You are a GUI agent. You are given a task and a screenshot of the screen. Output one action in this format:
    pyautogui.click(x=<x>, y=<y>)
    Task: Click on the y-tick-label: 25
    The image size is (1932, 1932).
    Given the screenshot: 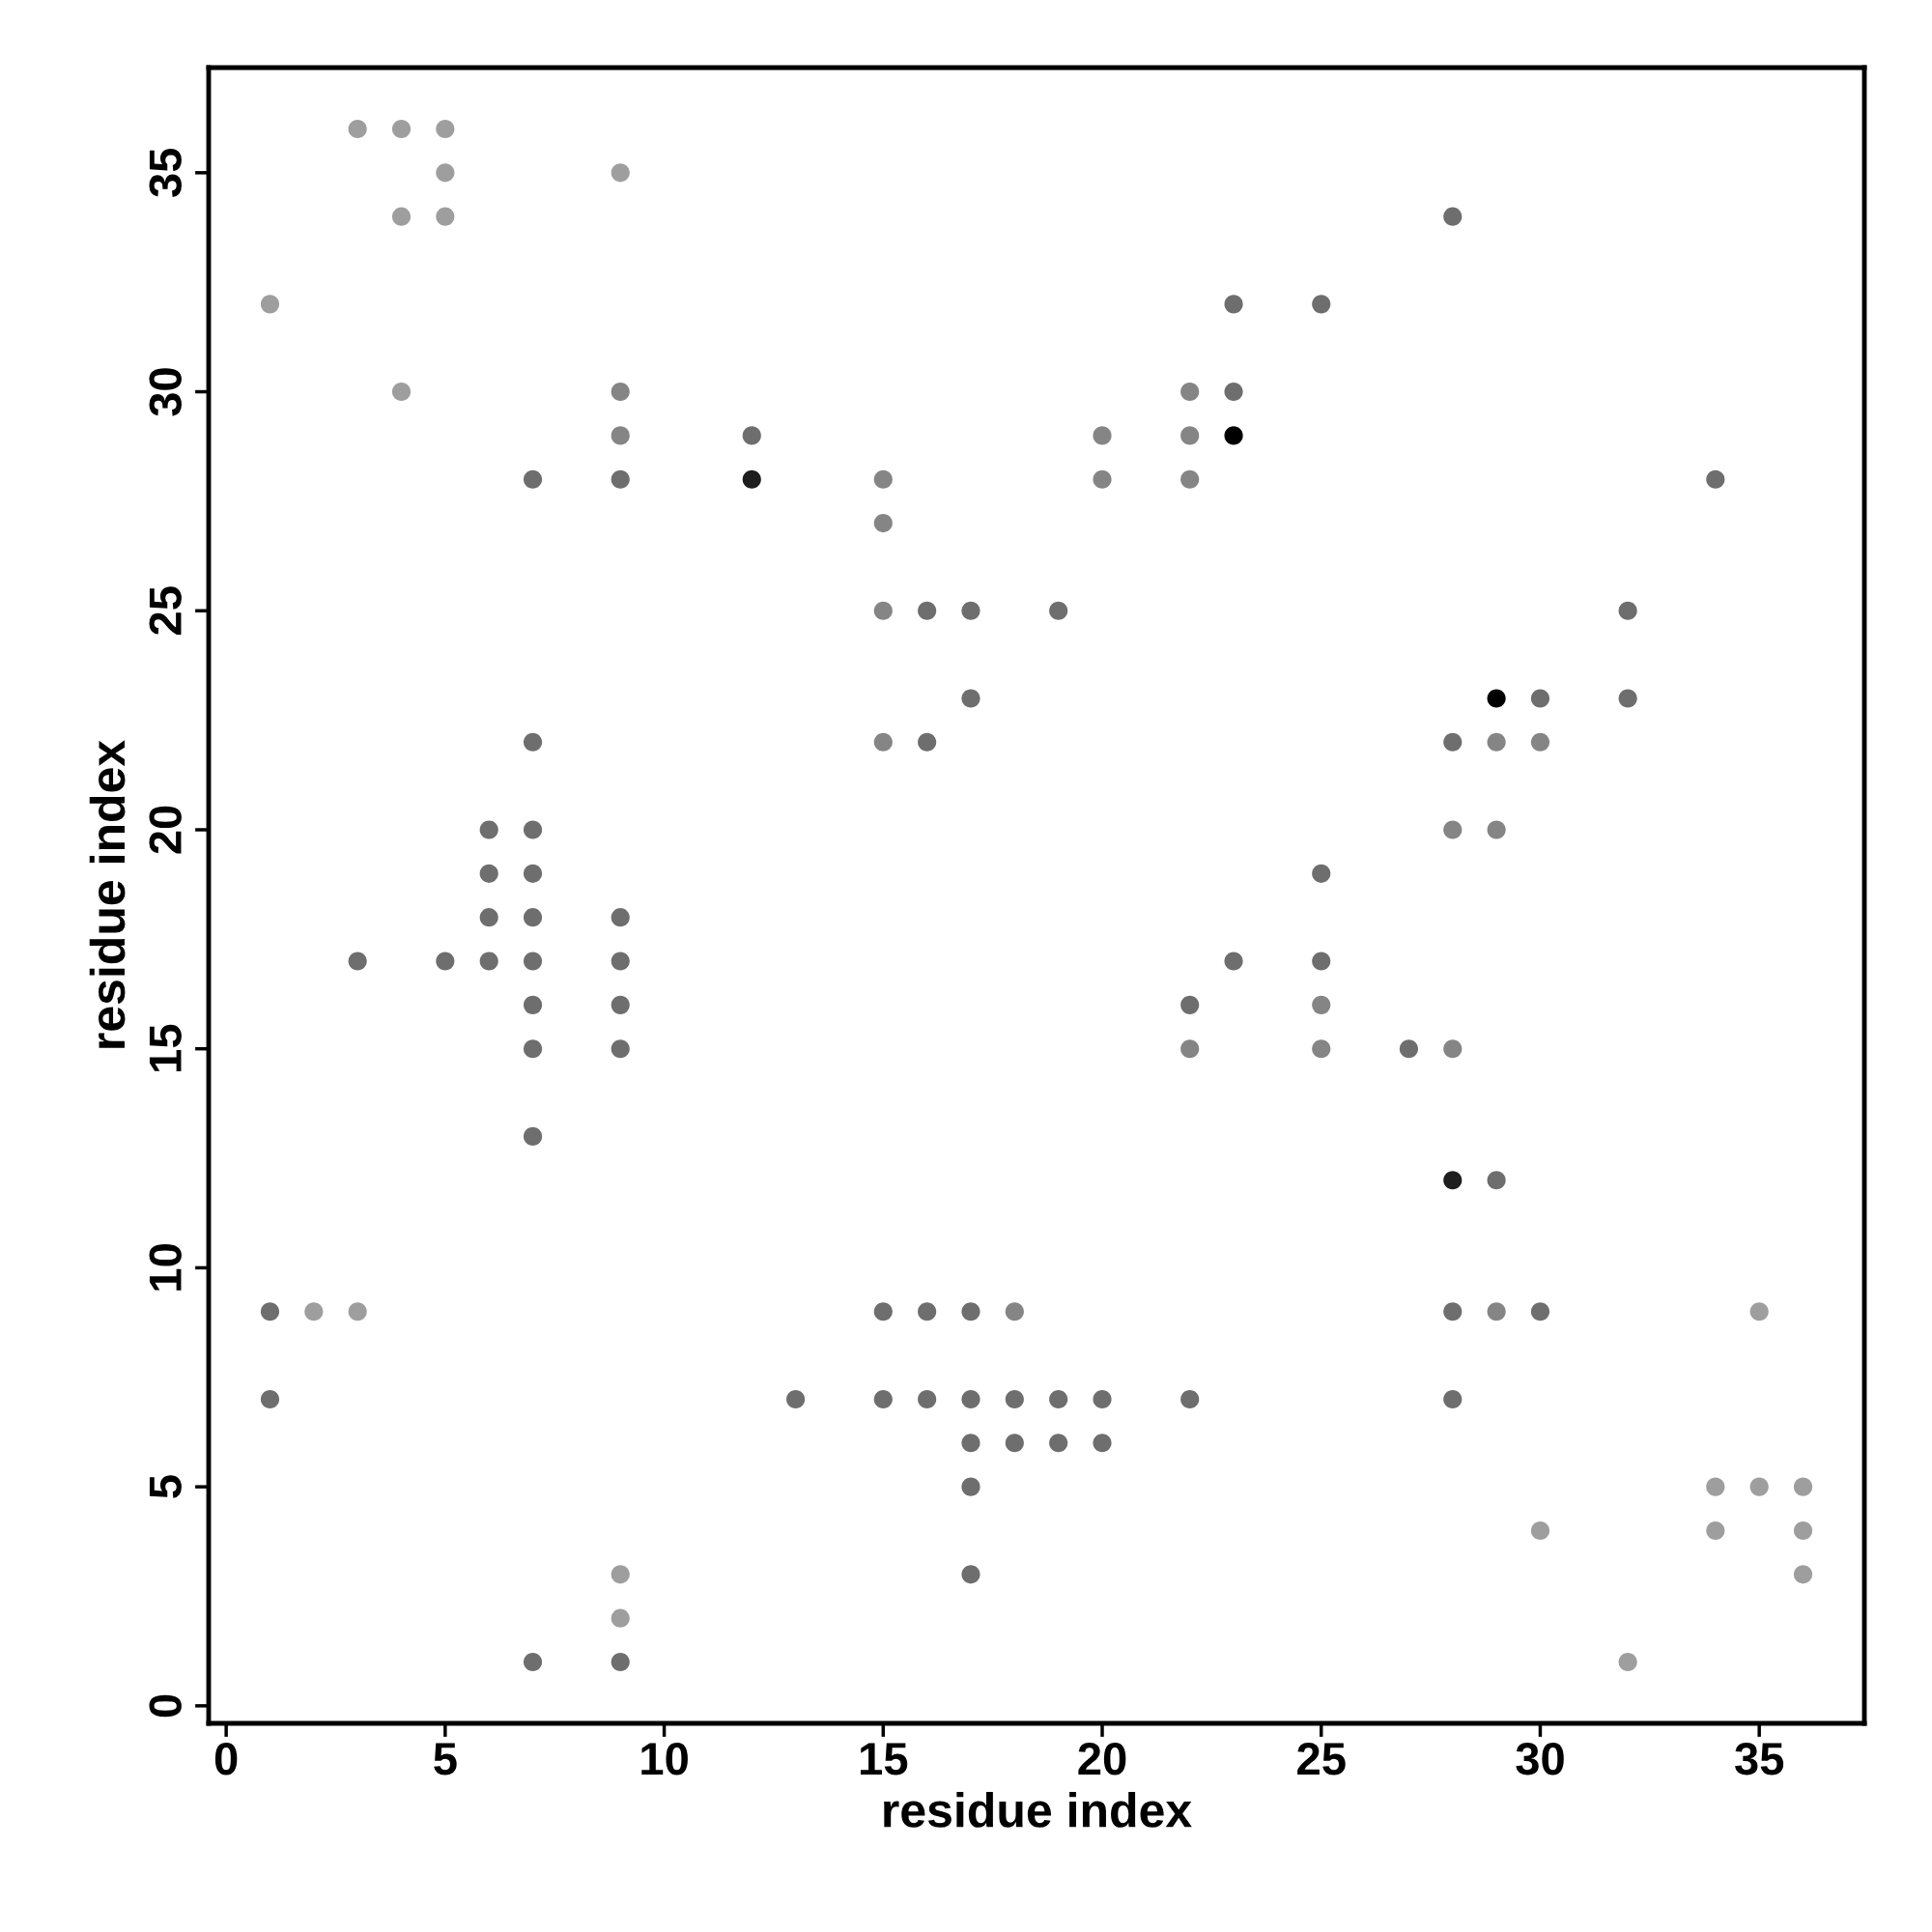 What is the action you would take?
    pyautogui.click(x=165, y=610)
    